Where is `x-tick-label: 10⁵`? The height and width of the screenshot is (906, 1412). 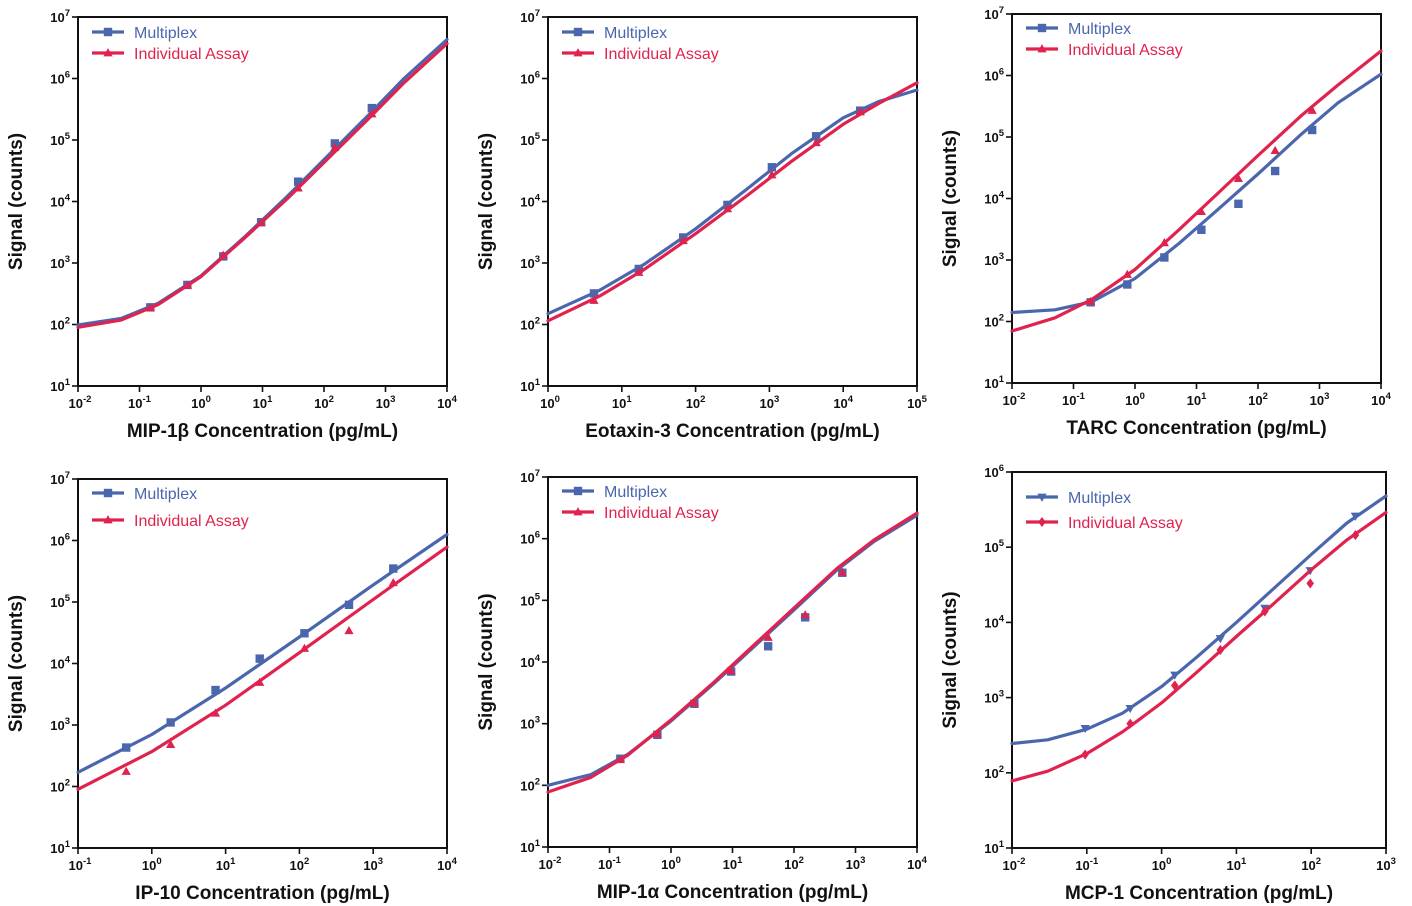
x-tick-label: 10⁵ is located at coordinates (917, 402).